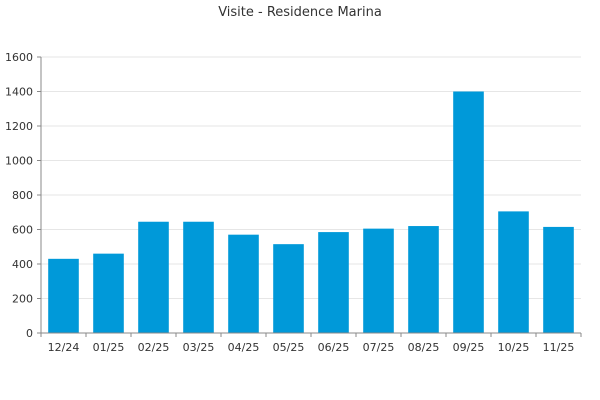  Describe the element at coordinates (22, 230) in the screenshot. I see `y-tick-label: 600` at that location.